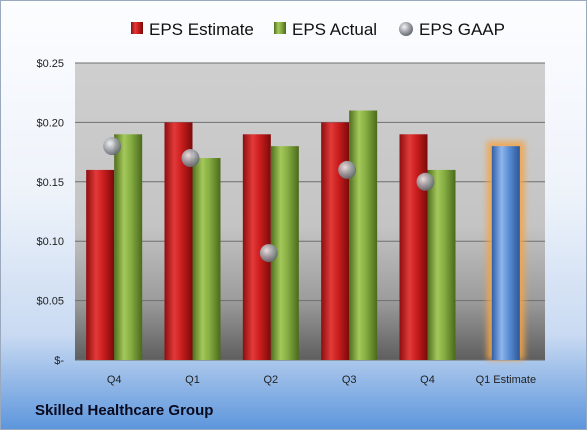 Image resolution: width=587 pixels, height=430 pixels. I want to click on legend-label-gaap: EPS GAAP, so click(462, 29).